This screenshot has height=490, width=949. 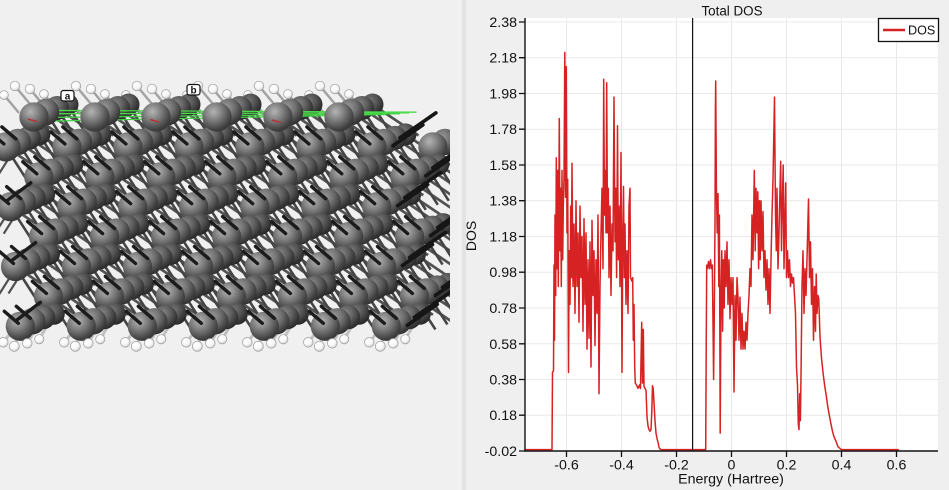 What do you see at coordinates (621, 466) in the screenshot?
I see `svg-text: -0.4` at bounding box center [621, 466].